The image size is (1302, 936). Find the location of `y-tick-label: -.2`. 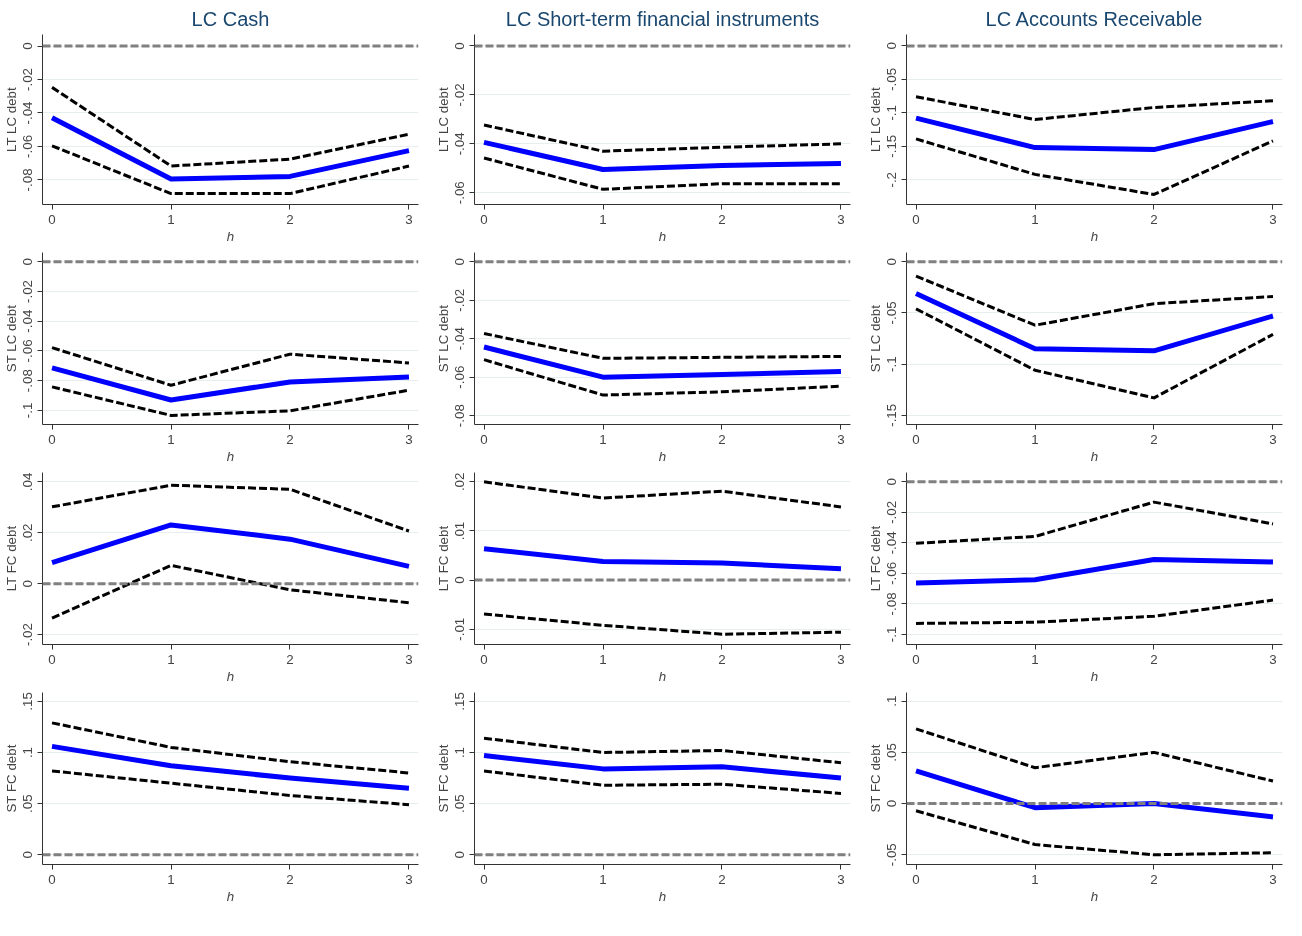

y-tick-label: -.2 is located at coordinates (892, 179).